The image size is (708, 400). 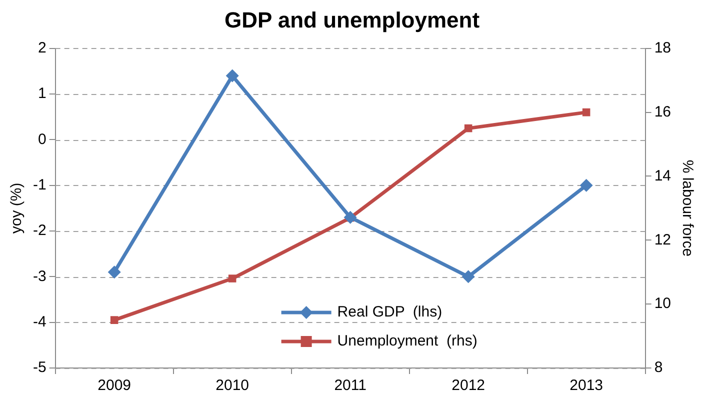 I want to click on y-tick-label: -1, so click(x=39, y=185).